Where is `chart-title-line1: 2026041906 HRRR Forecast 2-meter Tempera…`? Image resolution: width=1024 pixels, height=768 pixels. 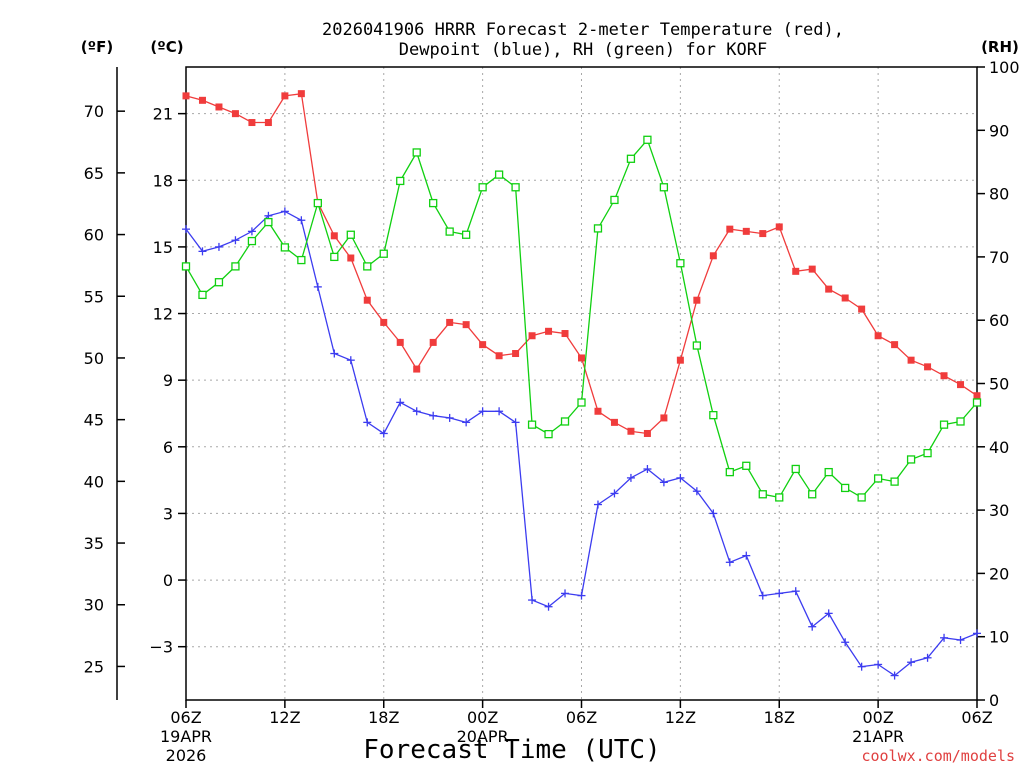 chart-title-line1: 2026041906 HRRR Forecast 2-meter Tempera… is located at coordinates (583, 30).